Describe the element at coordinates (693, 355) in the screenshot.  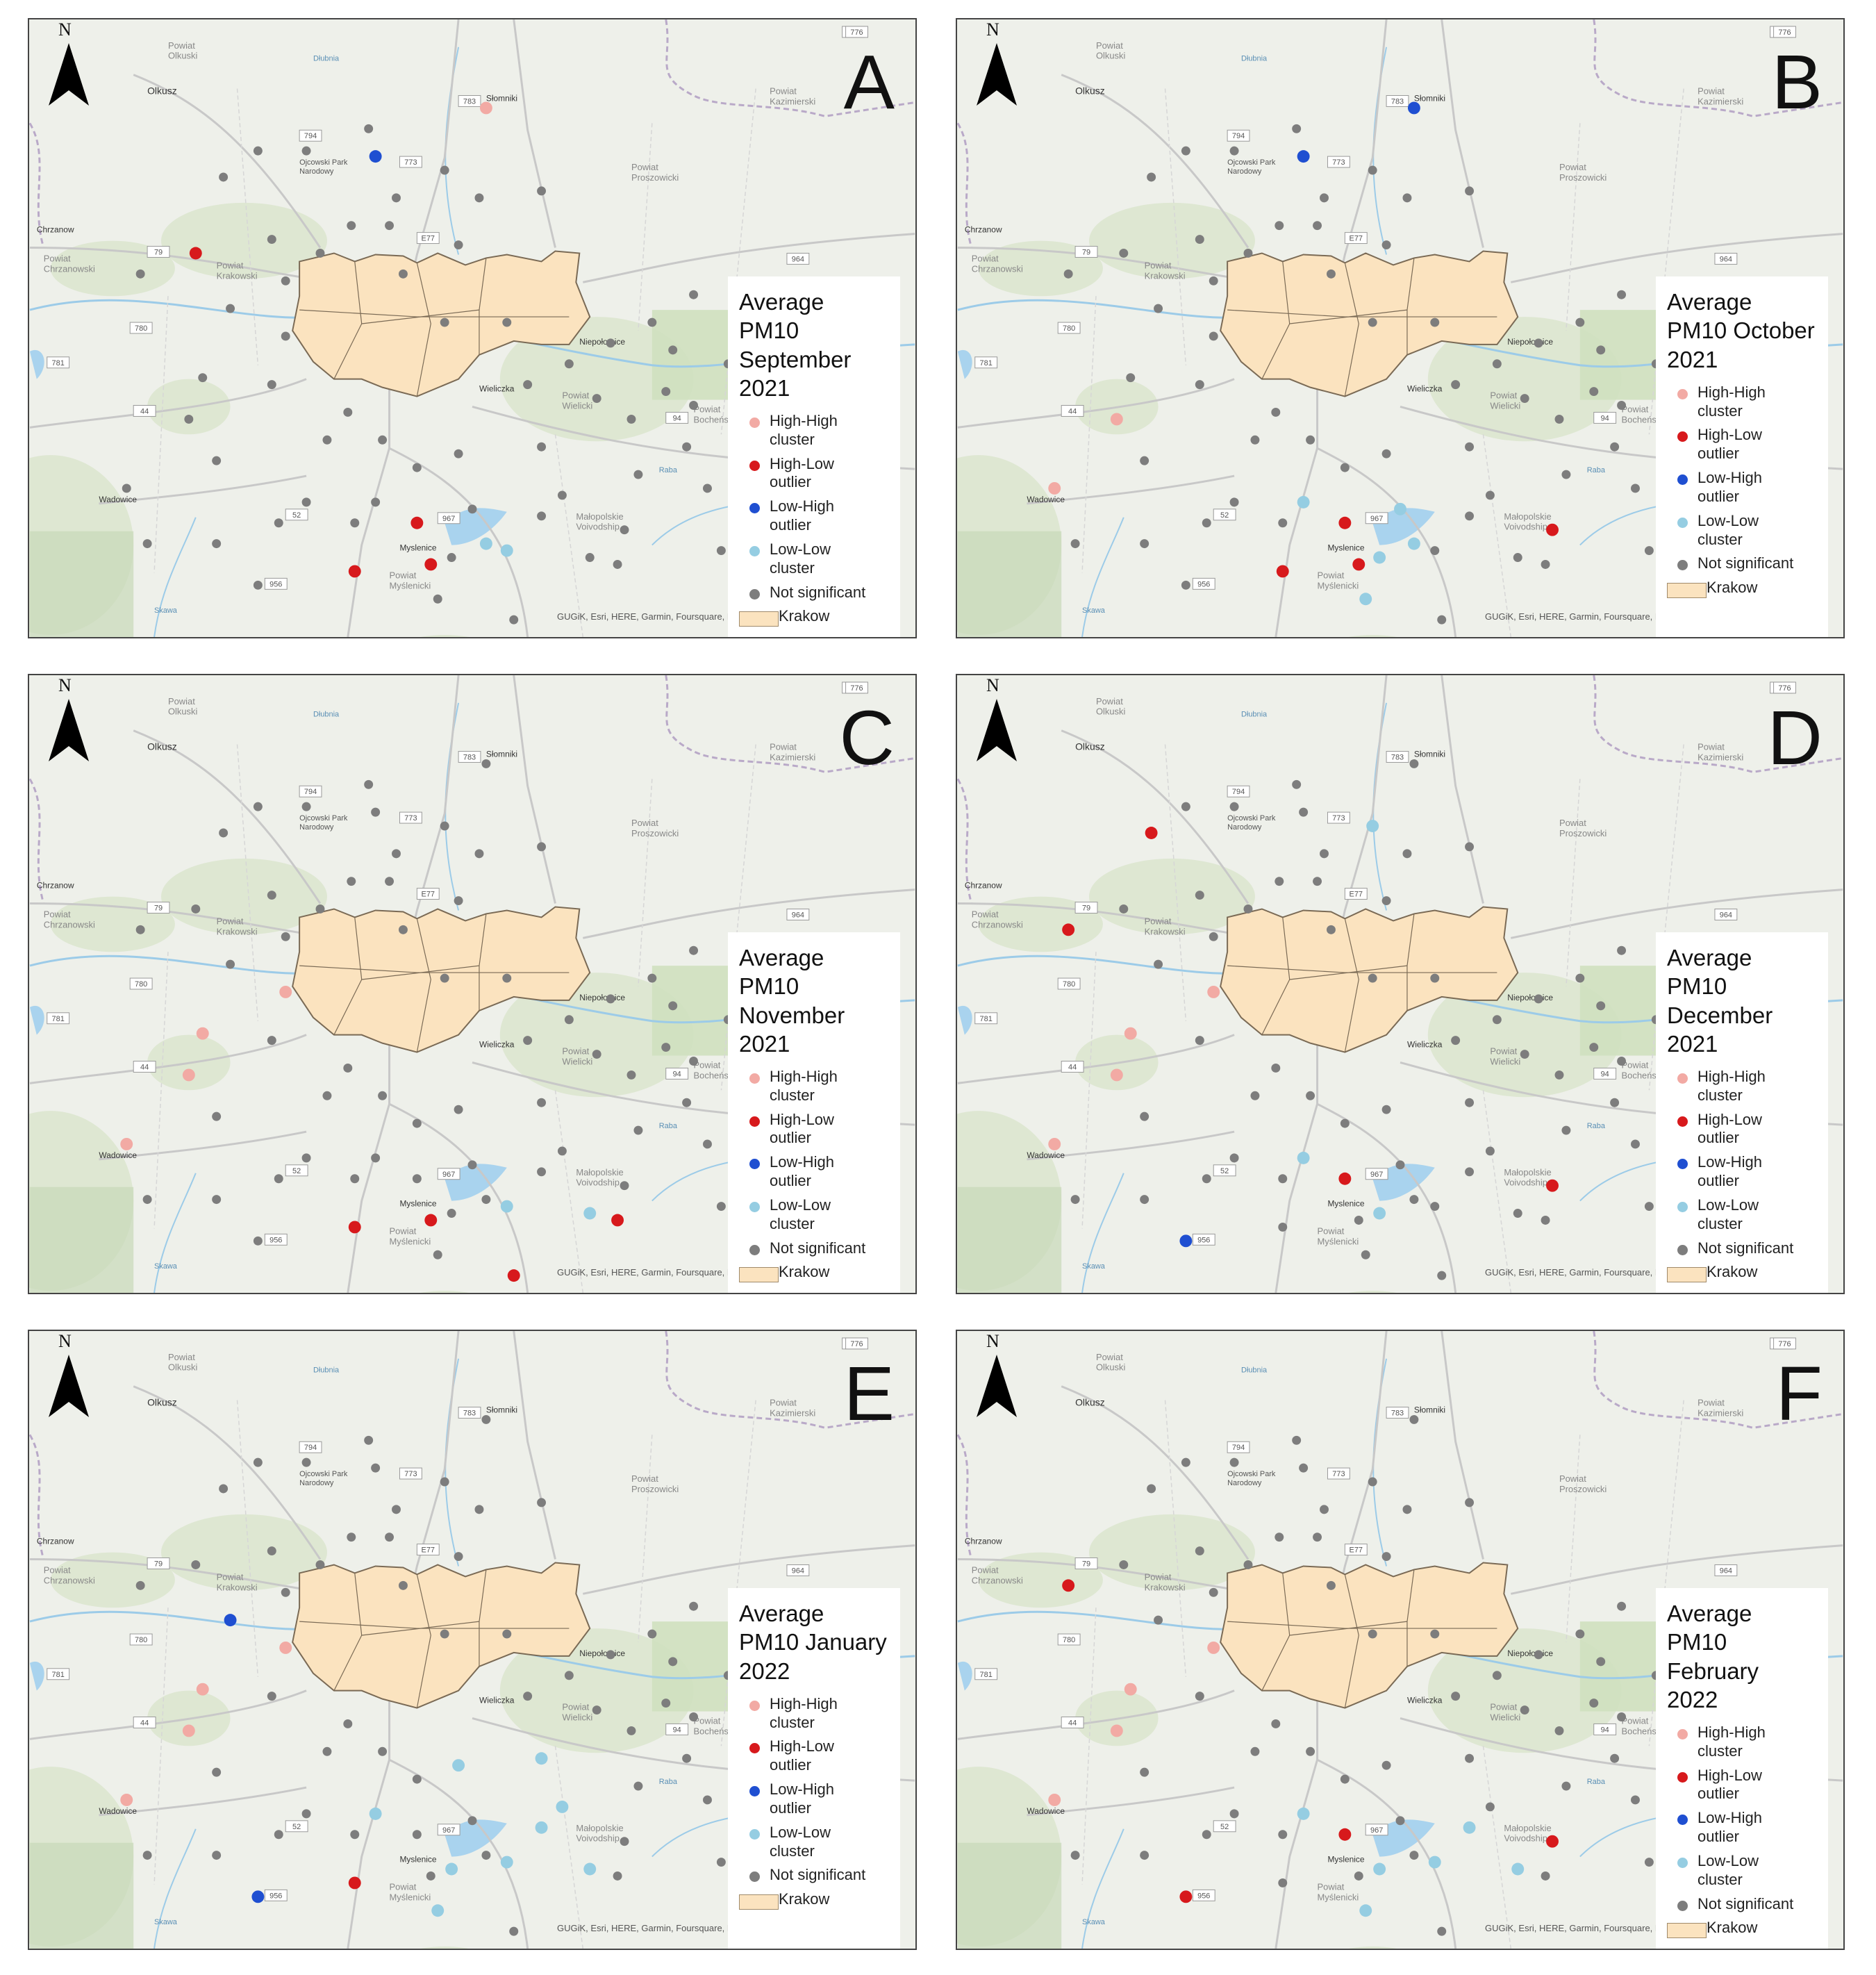
I see `niepolomice-forest` at that location.